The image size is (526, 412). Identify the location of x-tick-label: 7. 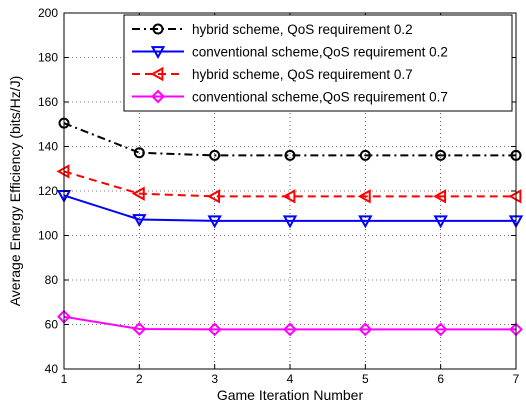
(516, 379).